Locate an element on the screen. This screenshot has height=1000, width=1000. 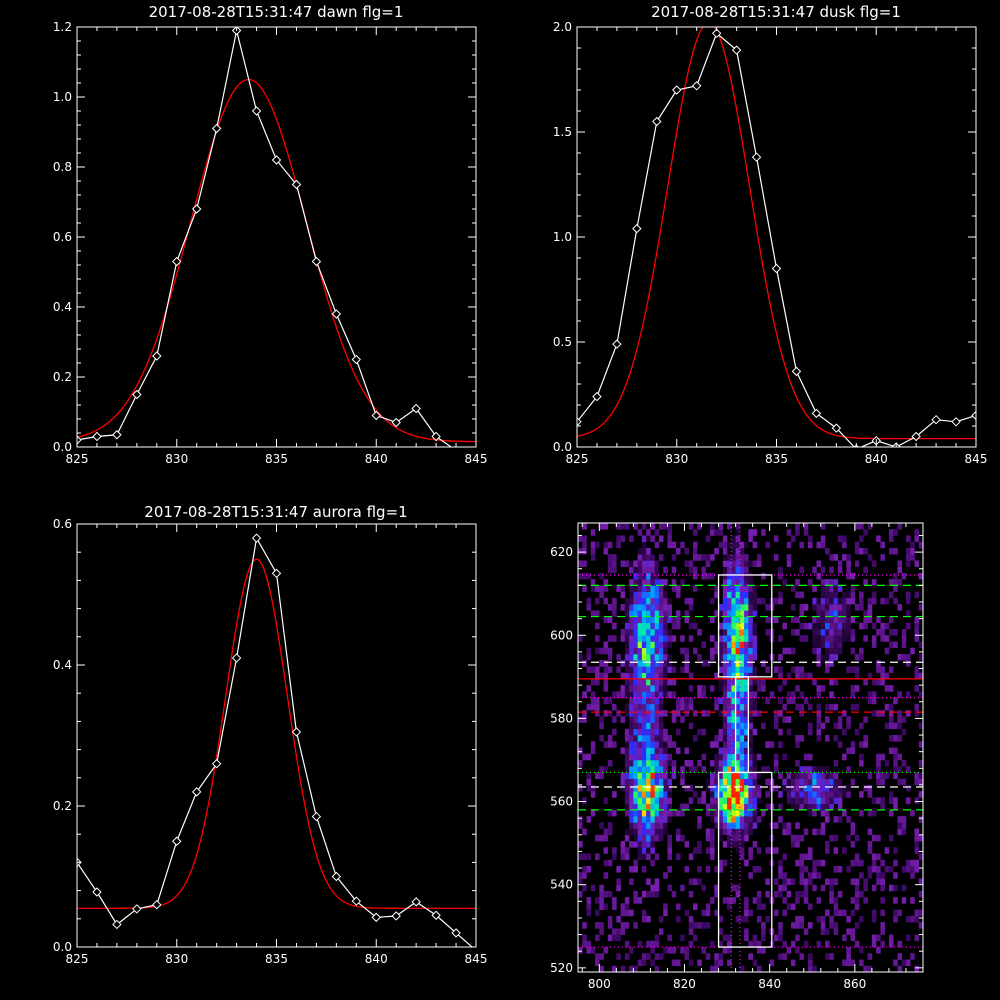
y-tick-label: 0.0 is located at coordinates (62, 447).